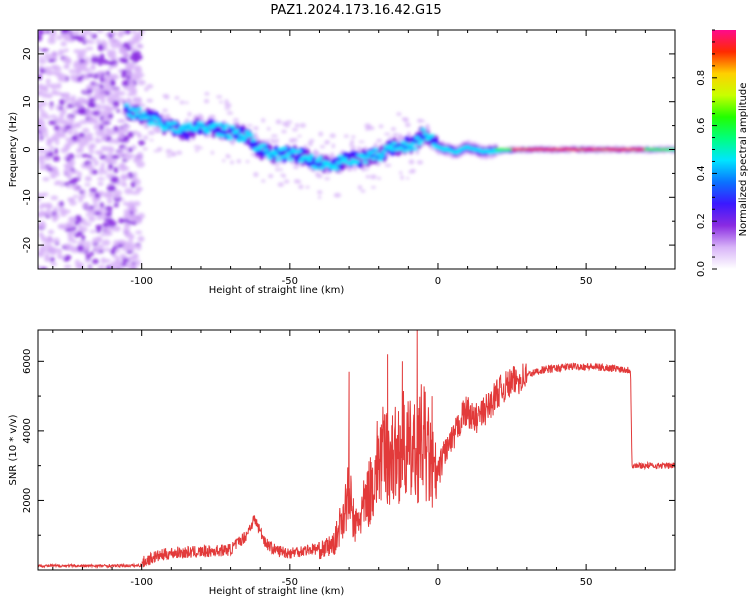 This screenshot has height=600, width=750. Describe the element at coordinates (701, 173) in the screenshot. I see `colorbar-tick-label: 0.4` at that location.